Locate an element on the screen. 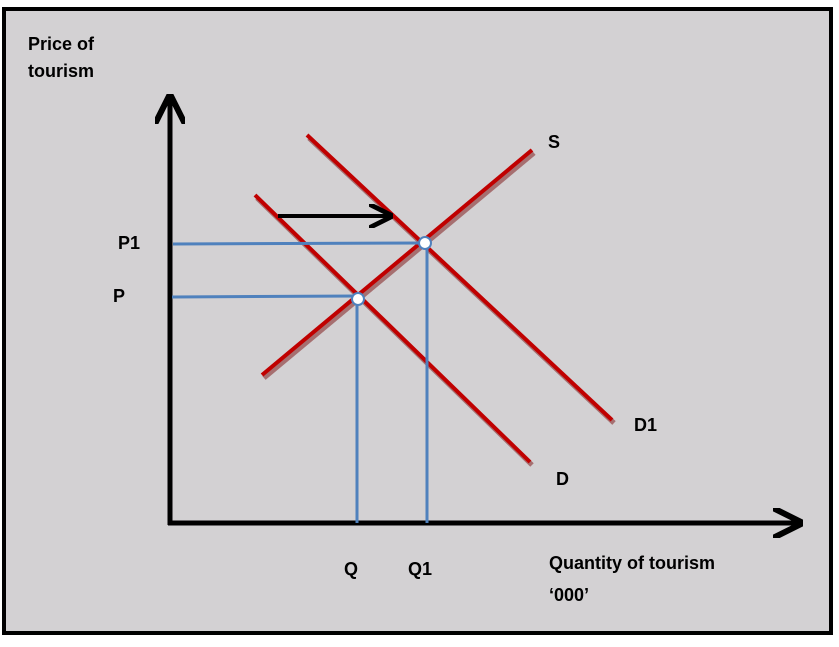 The width and height of the screenshot is (839, 647). curve-label: S is located at coordinates (554, 142).